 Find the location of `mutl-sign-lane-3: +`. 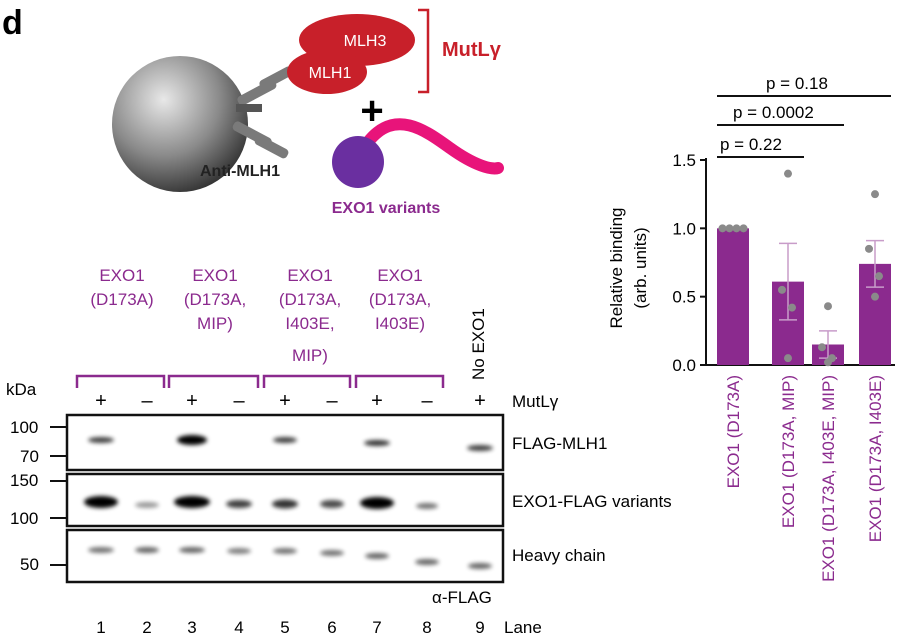

mutl-sign-lane-3: + is located at coordinates (192, 401).